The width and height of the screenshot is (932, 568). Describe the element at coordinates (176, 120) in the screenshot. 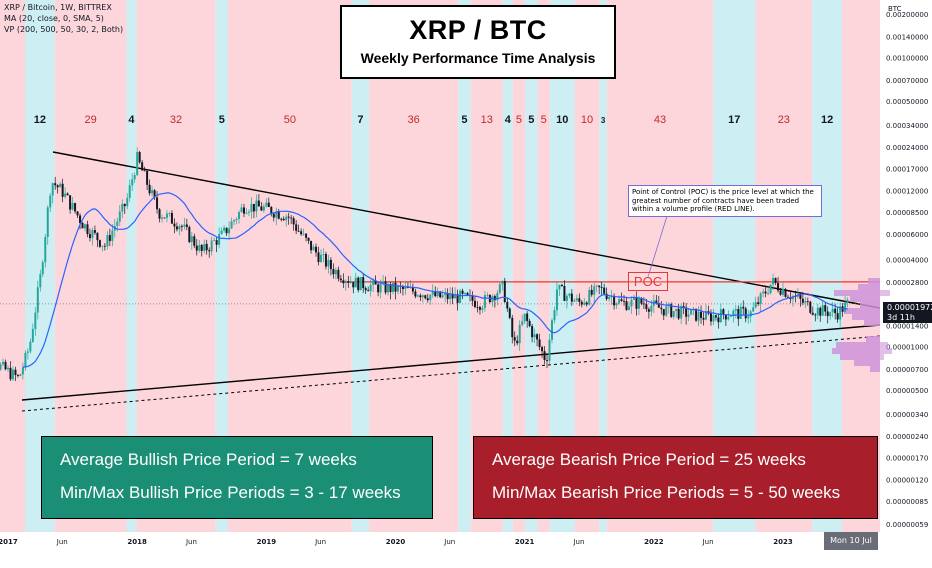

I see `period-count-label: 32` at that location.